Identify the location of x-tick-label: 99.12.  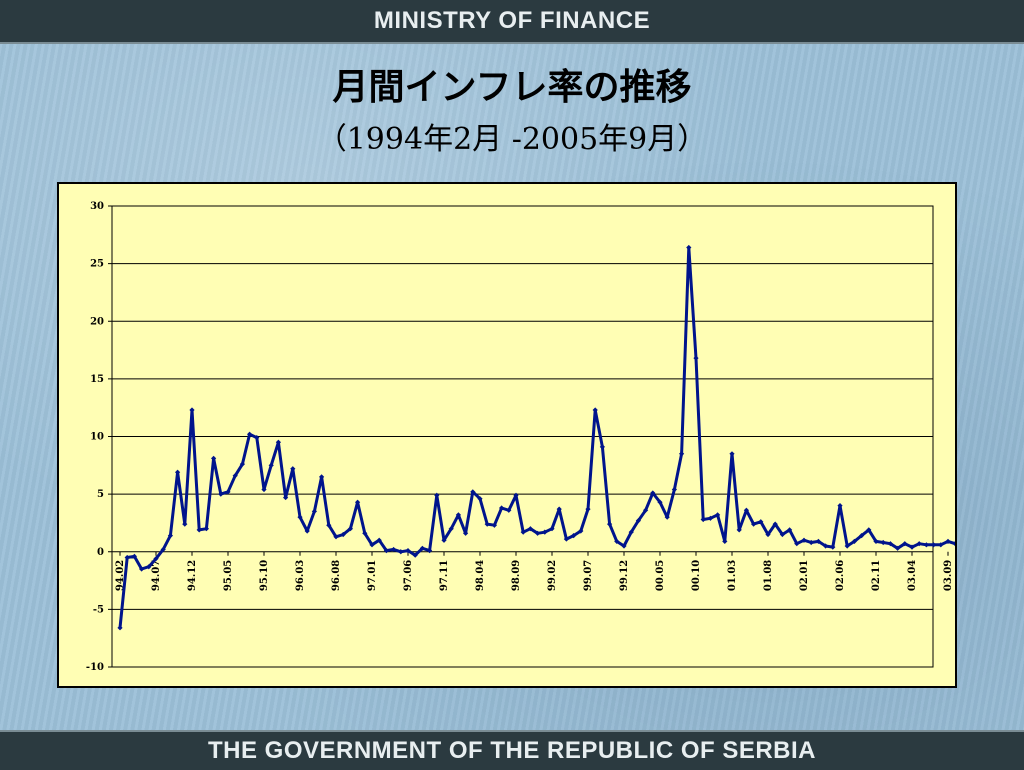
(624, 575).